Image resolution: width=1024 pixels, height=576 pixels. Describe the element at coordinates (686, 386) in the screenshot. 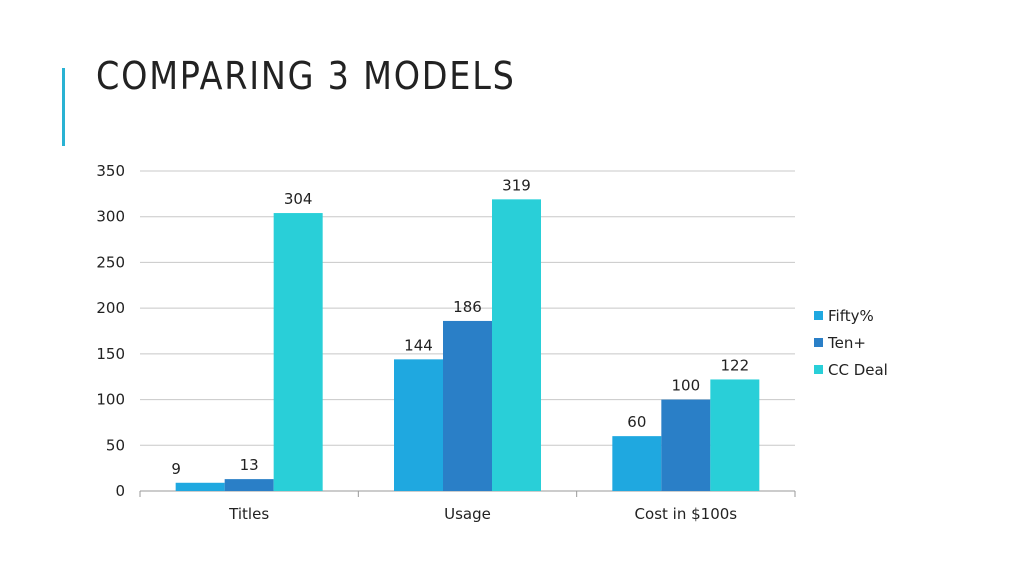

I see `data-label: 100` at that location.